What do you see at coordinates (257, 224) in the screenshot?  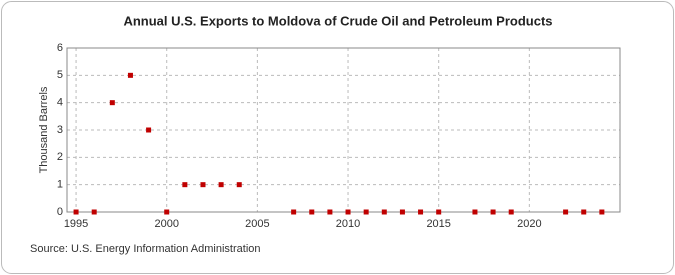 I see `x-tick-label: 2005` at bounding box center [257, 224].